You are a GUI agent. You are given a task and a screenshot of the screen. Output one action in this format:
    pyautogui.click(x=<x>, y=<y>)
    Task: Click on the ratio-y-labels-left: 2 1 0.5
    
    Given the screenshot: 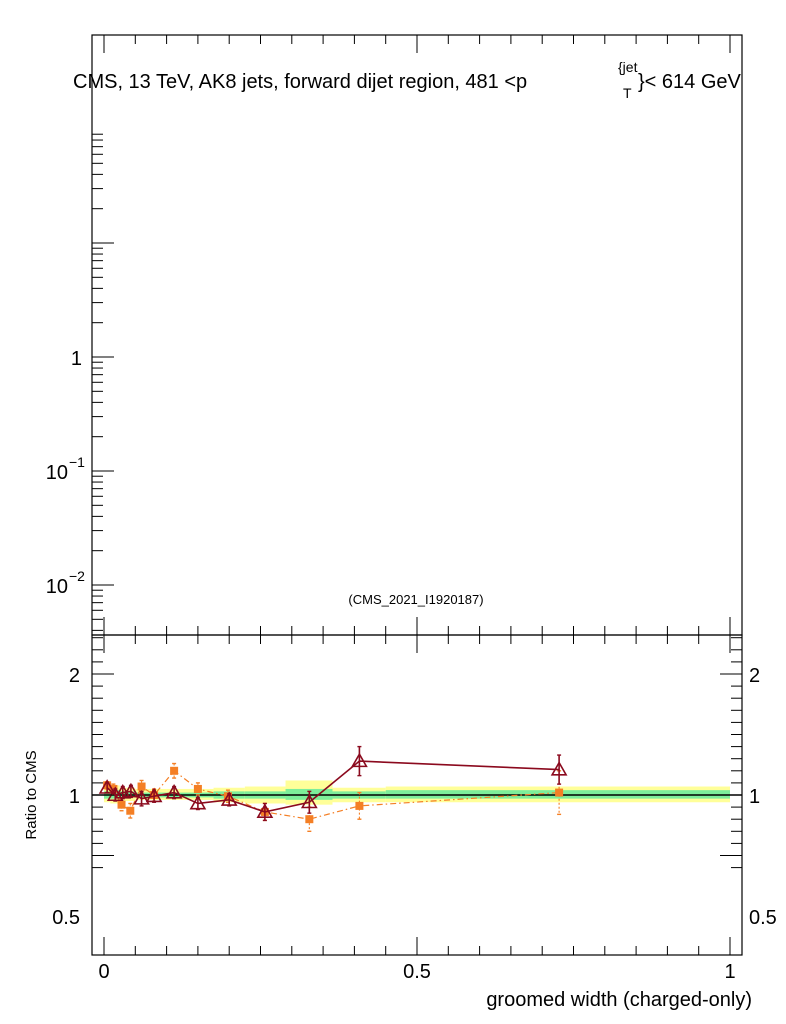 What is the action you would take?
    pyautogui.click(x=66, y=797)
    